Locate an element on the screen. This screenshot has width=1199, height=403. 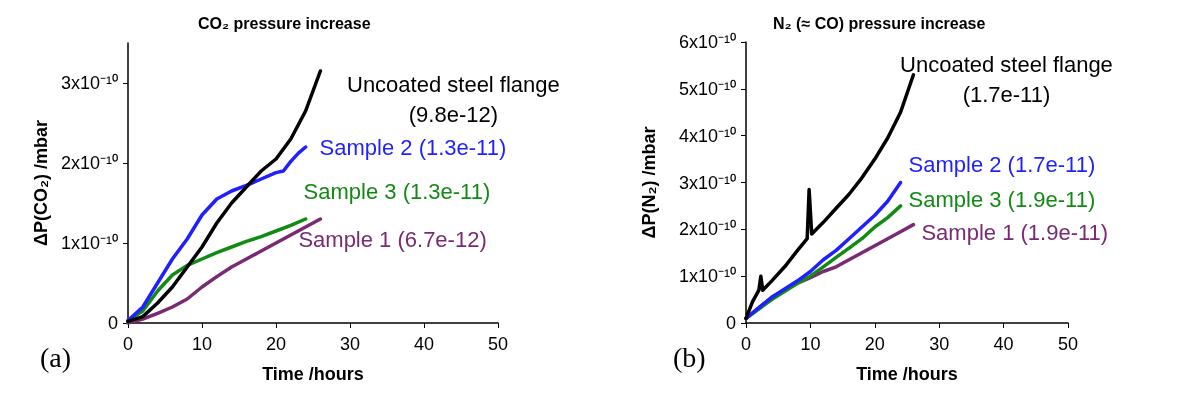
chart-title: N₂ (≈ CO) pressure increase is located at coordinates (879, 23).